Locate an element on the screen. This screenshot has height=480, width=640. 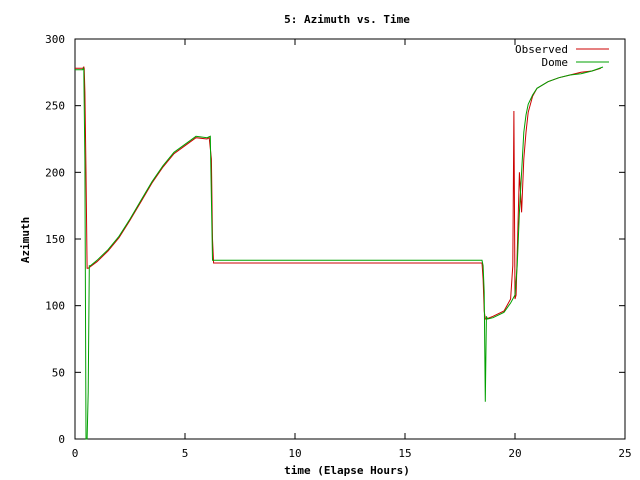
x-tick-label: 15 is located at coordinates (404, 453).